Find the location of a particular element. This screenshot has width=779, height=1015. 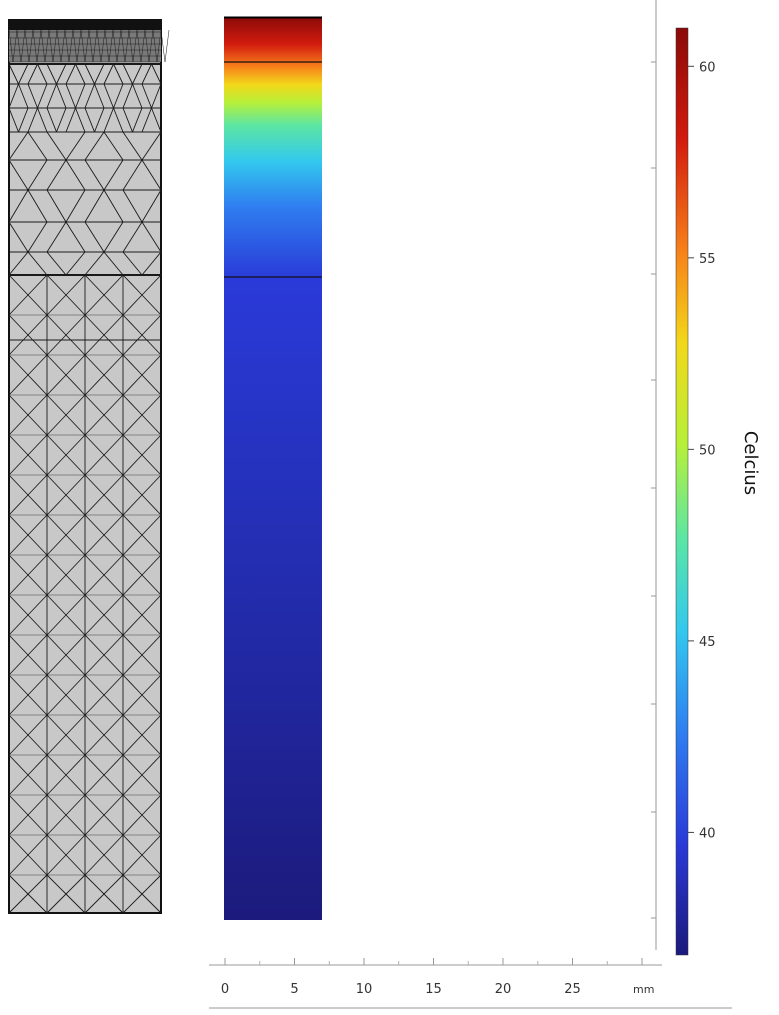

mesh-fine-diagonal is located at coordinates (167, 46).